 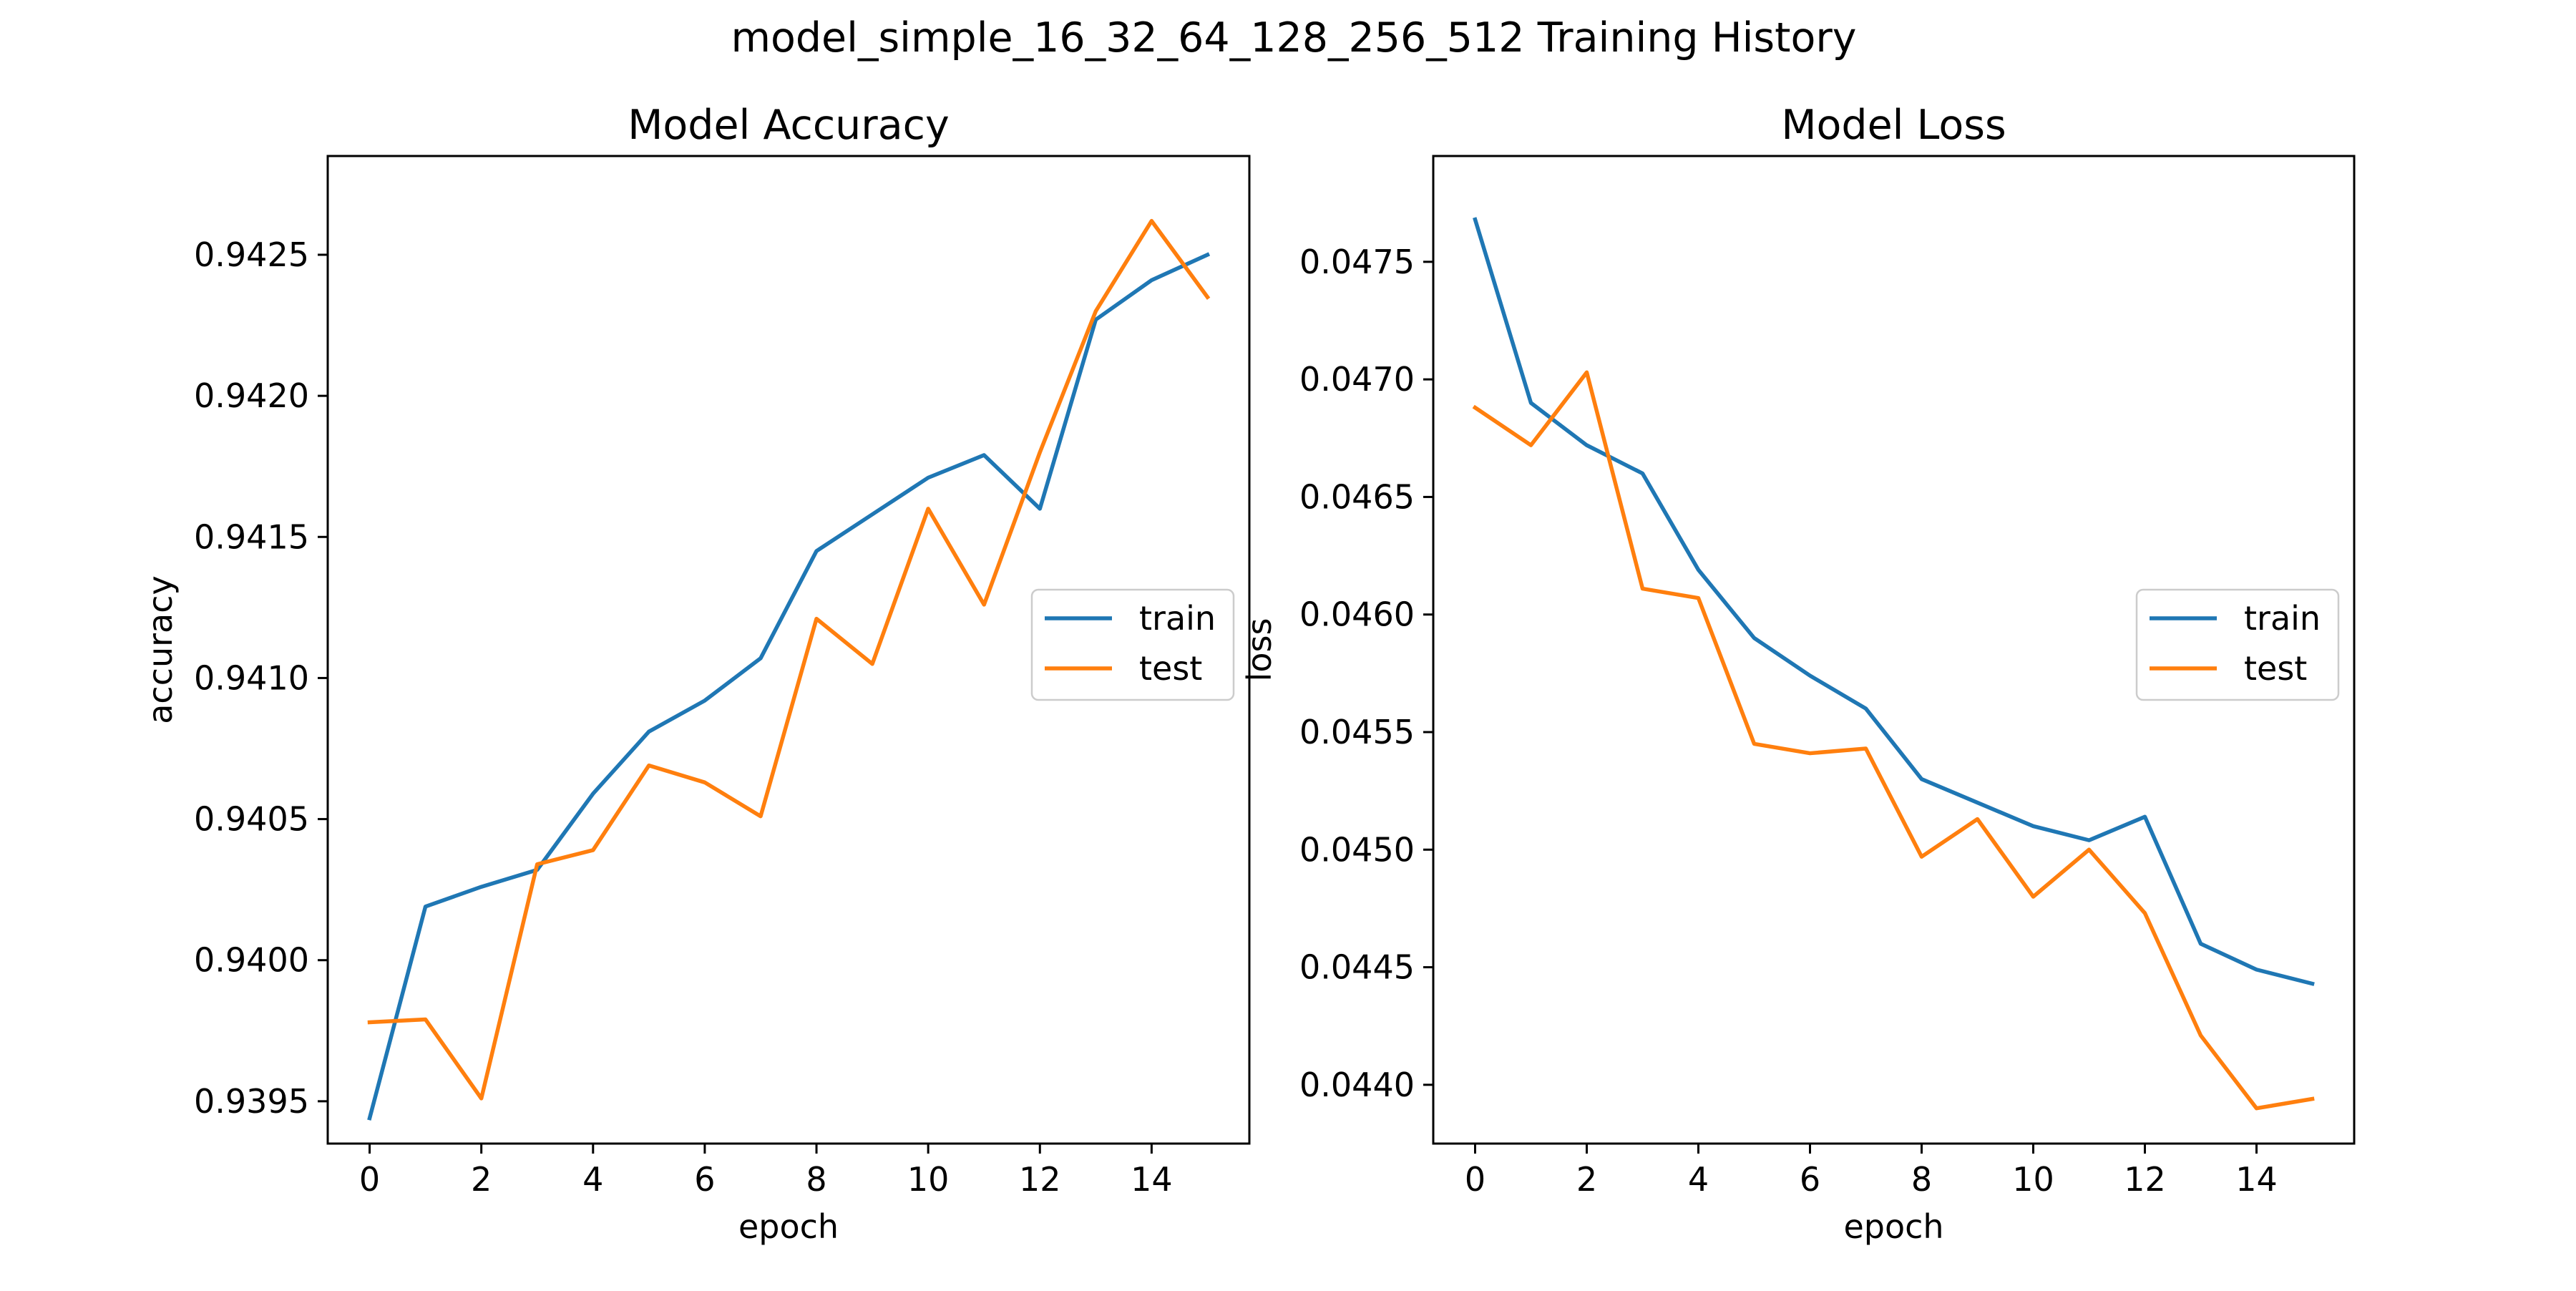 What do you see at coordinates (1893, 125) in the screenshot?
I see `model-loss-title: Model Loss` at bounding box center [1893, 125].